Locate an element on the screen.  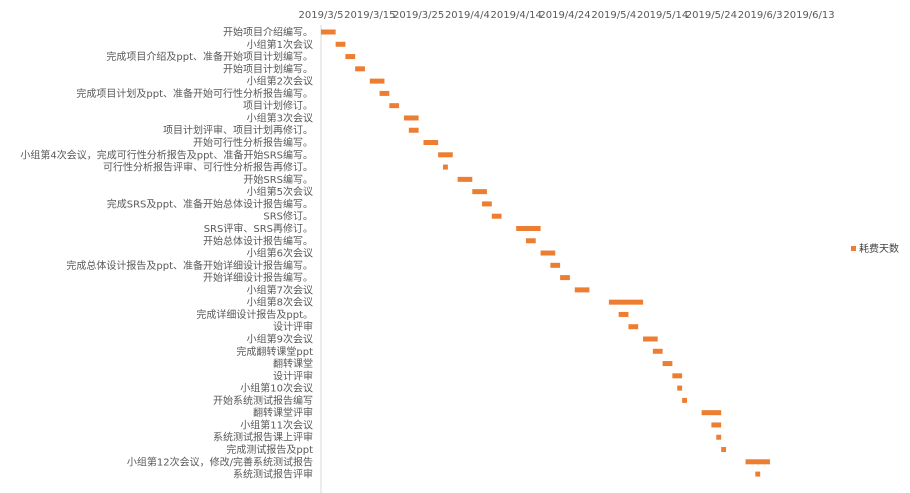
task-label: 小组第6次会议 is located at coordinates (280, 253).